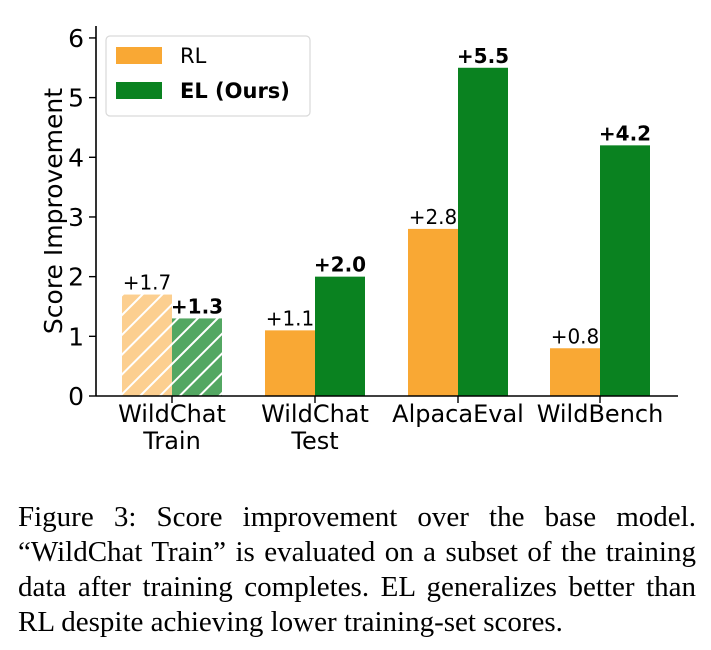  I want to click on legend-swatch-el, so click(139, 90).